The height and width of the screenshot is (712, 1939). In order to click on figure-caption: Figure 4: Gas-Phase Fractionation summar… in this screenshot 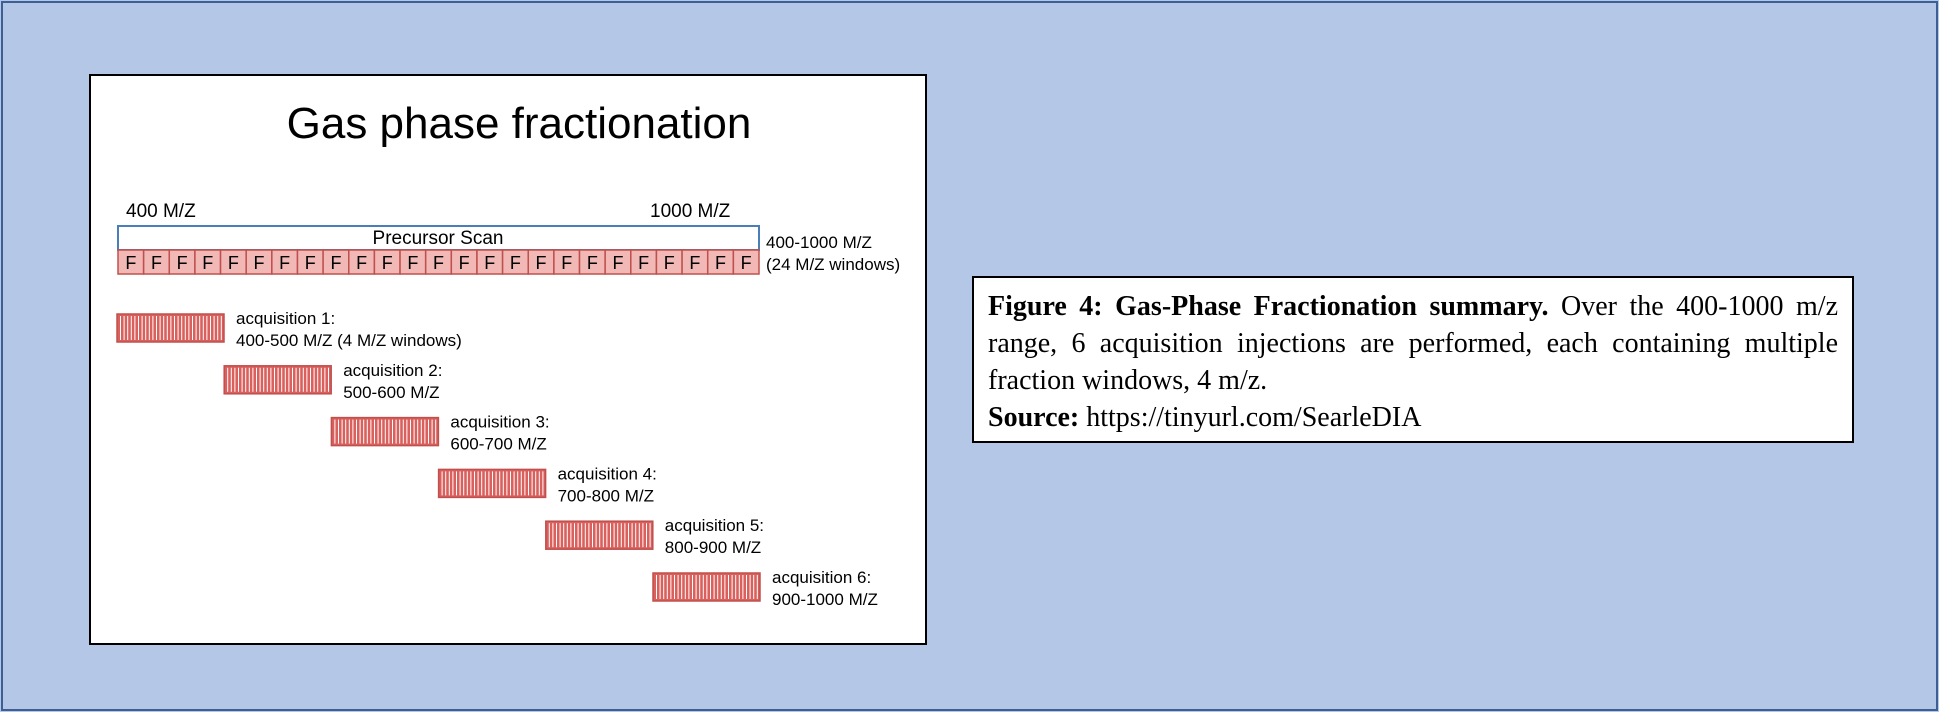, I will do `click(1413, 359)`.